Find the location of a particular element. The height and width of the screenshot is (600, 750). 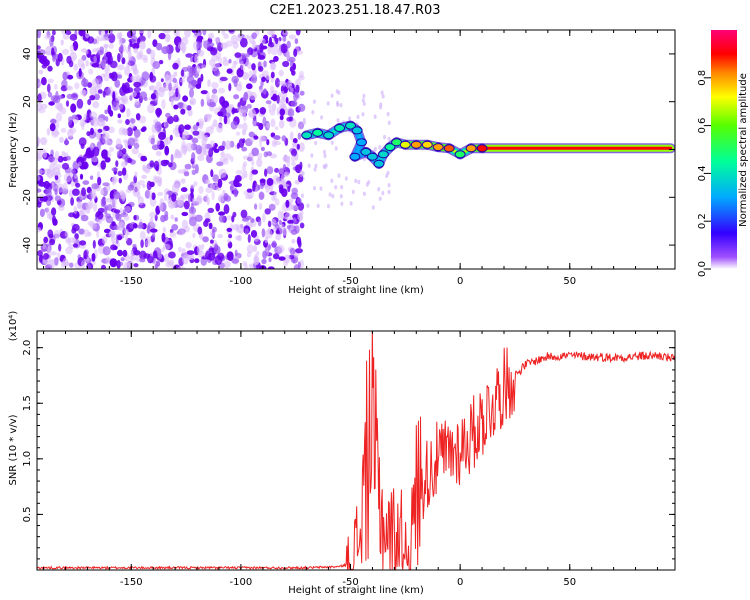

y-tick-label: -20 is located at coordinates (27, 197).